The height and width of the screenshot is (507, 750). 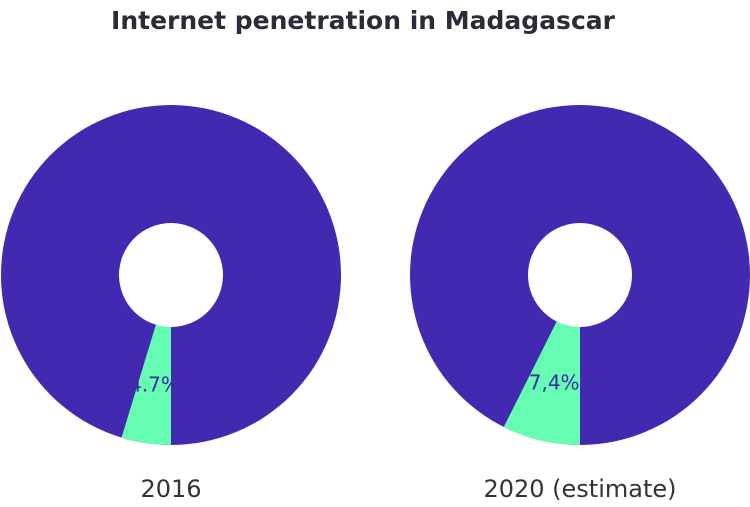 What do you see at coordinates (554, 383) in the screenshot?
I see `value-label: 7,4%` at bounding box center [554, 383].